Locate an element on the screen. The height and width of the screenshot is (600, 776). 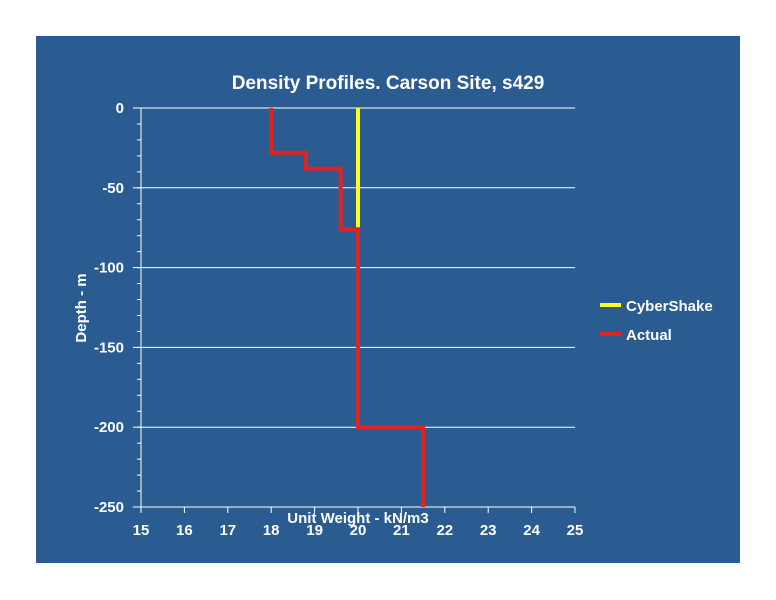
y-tick-label: -150 is located at coordinates (109, 347).